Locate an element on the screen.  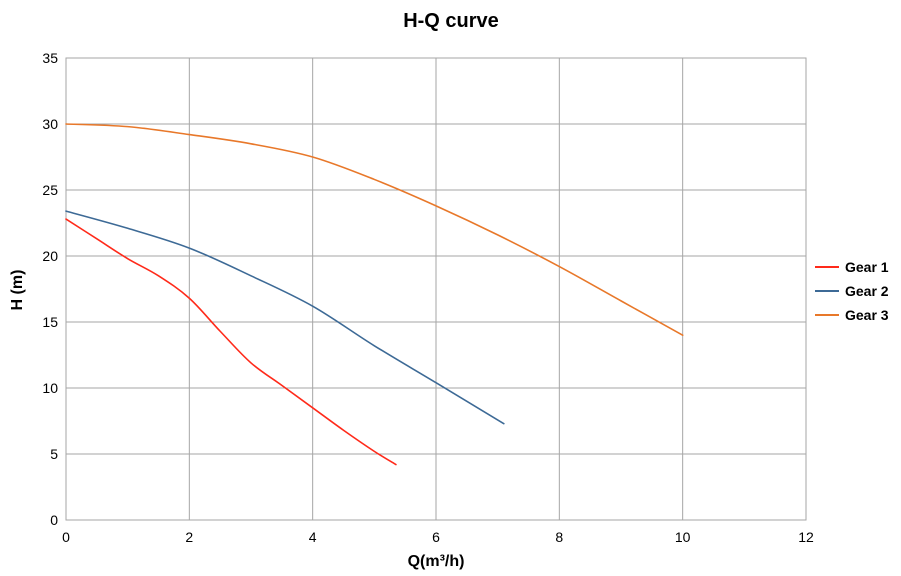
y-tick-label: 30 is located at coordinates (50, 124).